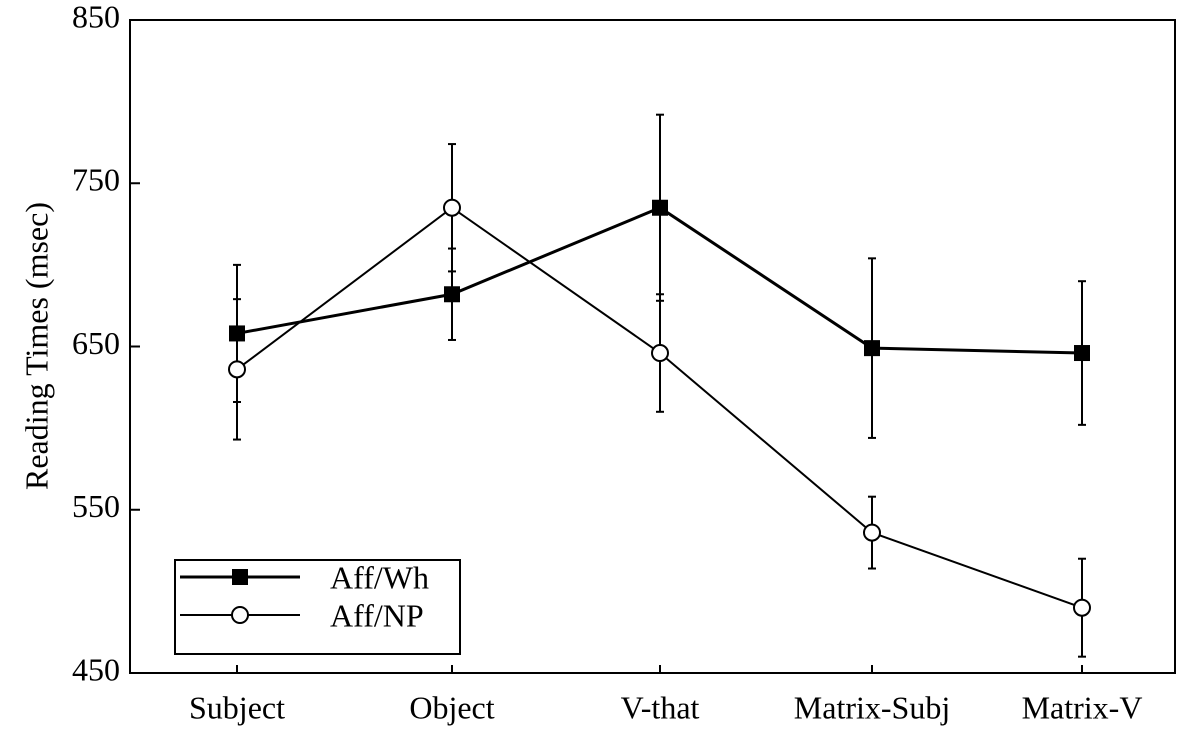  Describe the element at coordinates (36, 346) in the screenshot. I see `y-axis-label: Reading Times (msec)` at that location.